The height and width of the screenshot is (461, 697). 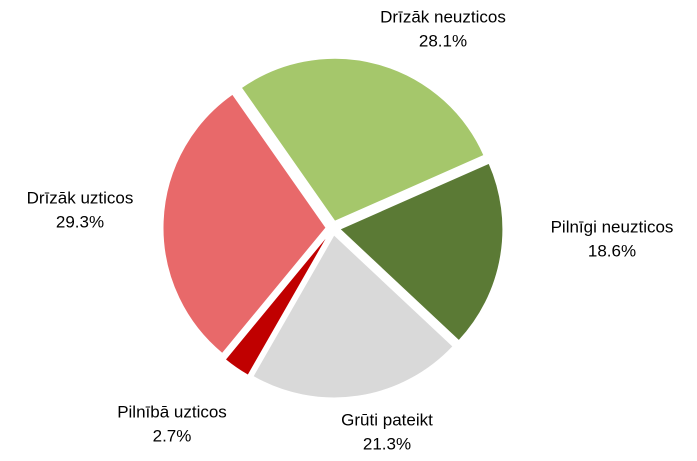 What do you see at coordinates (443, 16) in the screenshot?
I see `slice-label: Drīzāk neuzticos` at bounding box center [443, 16].